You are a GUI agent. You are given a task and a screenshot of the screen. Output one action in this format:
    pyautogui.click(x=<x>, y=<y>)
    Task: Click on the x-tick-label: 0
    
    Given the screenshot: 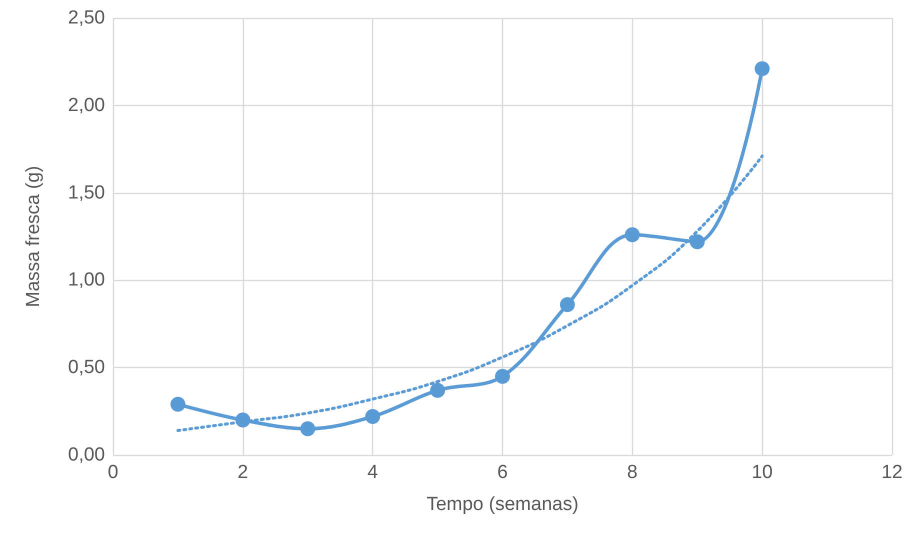 What is the action you would take?
    pyautogui.click(x=113, y=472)
    